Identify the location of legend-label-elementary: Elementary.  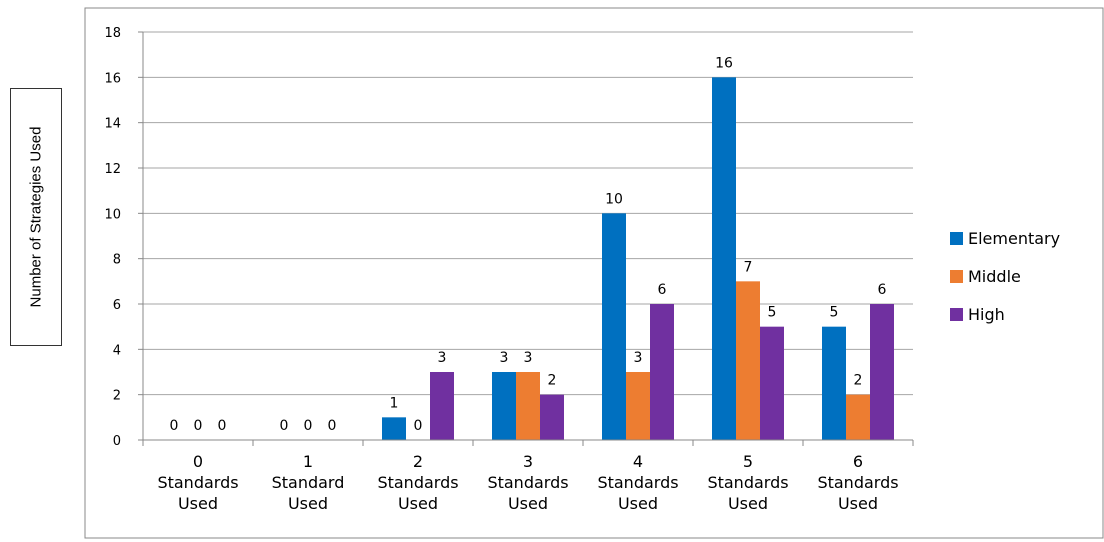
(1014, 238).